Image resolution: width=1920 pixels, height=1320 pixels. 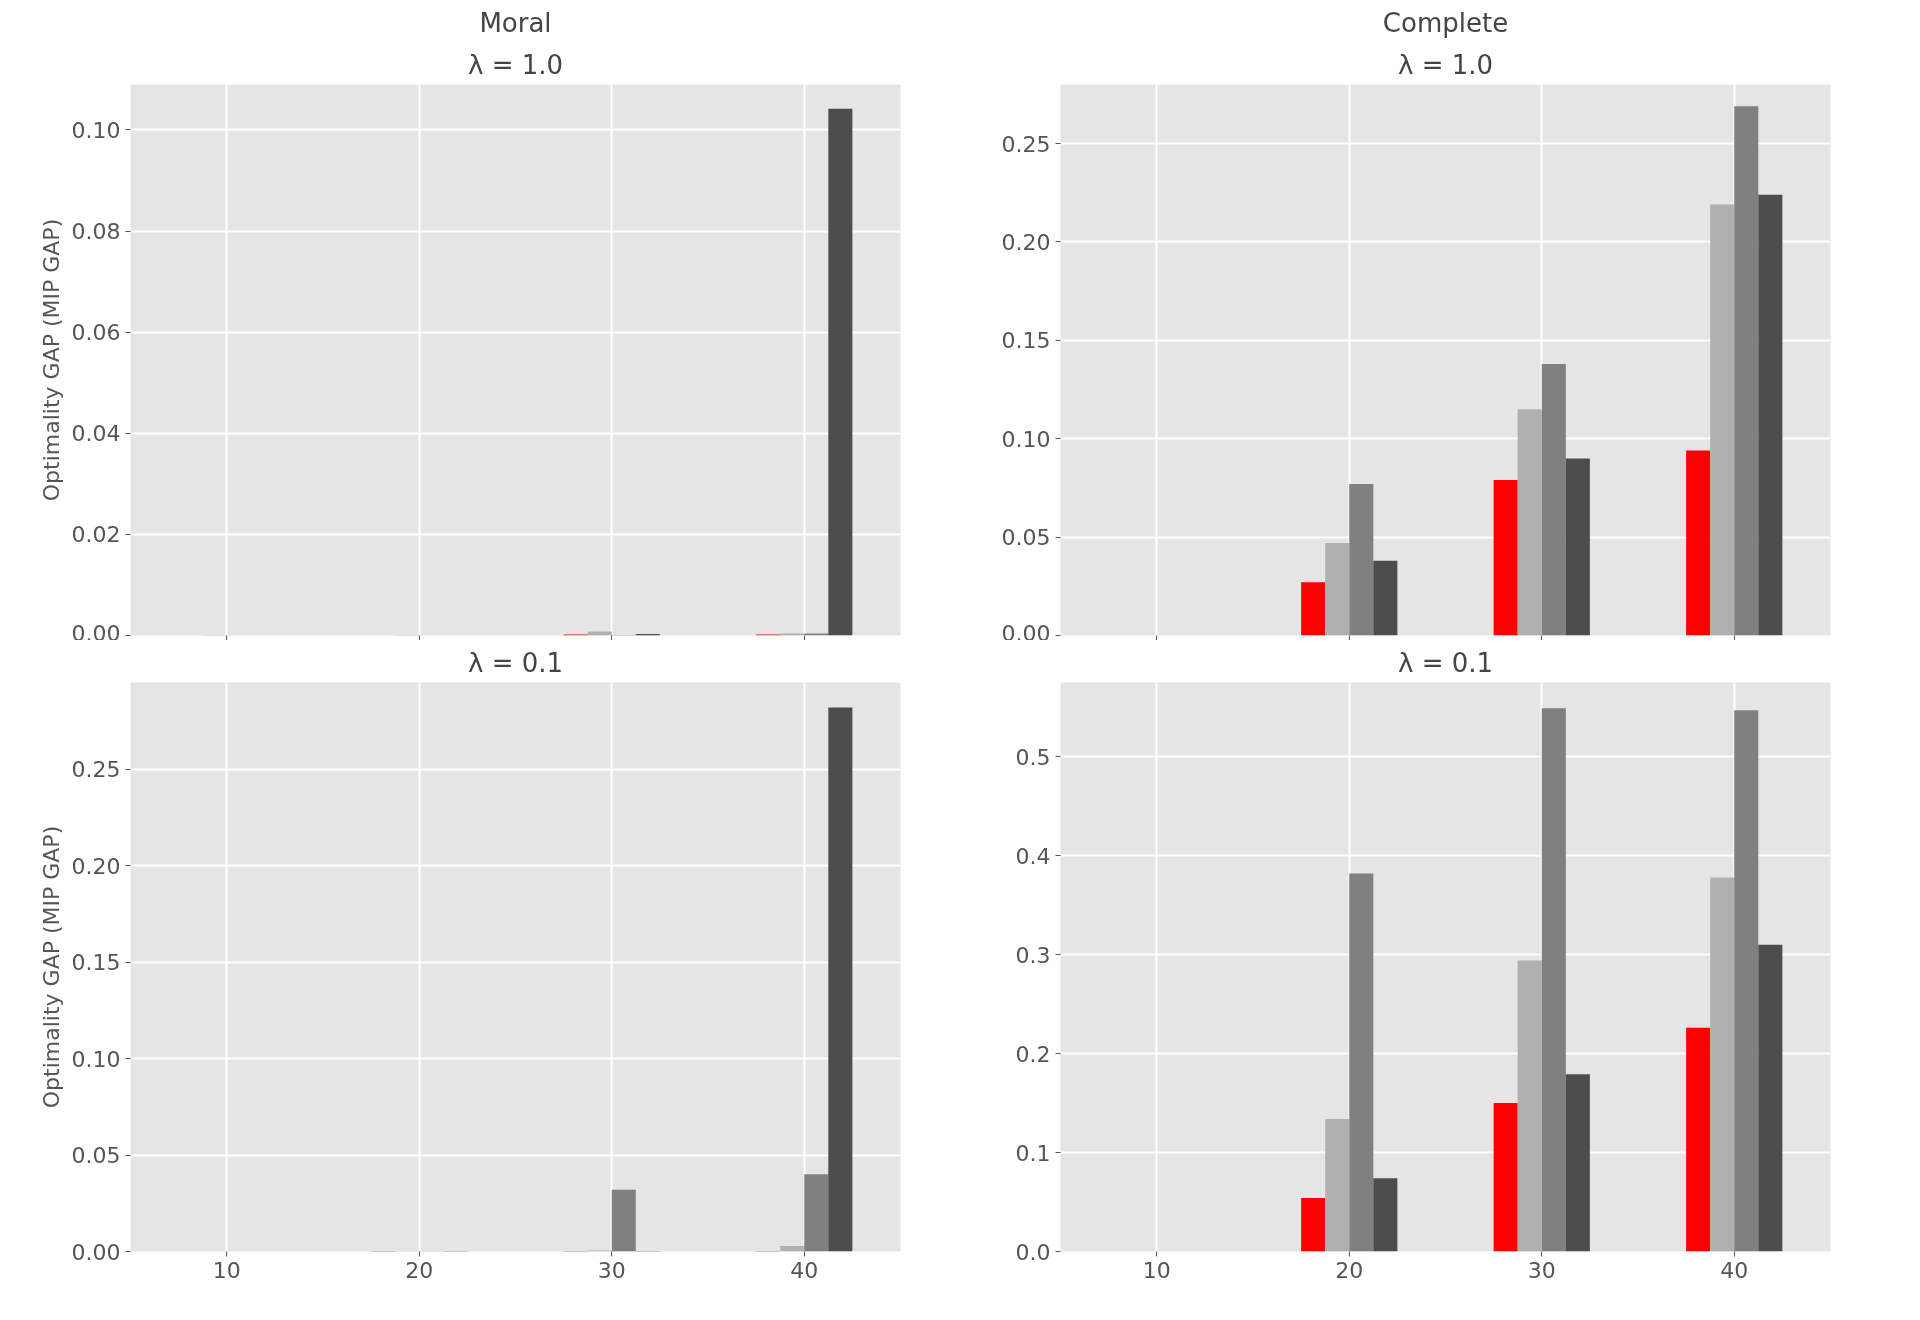 I want to click on y-tick-label: 0.06, so click(x=96, y=333).